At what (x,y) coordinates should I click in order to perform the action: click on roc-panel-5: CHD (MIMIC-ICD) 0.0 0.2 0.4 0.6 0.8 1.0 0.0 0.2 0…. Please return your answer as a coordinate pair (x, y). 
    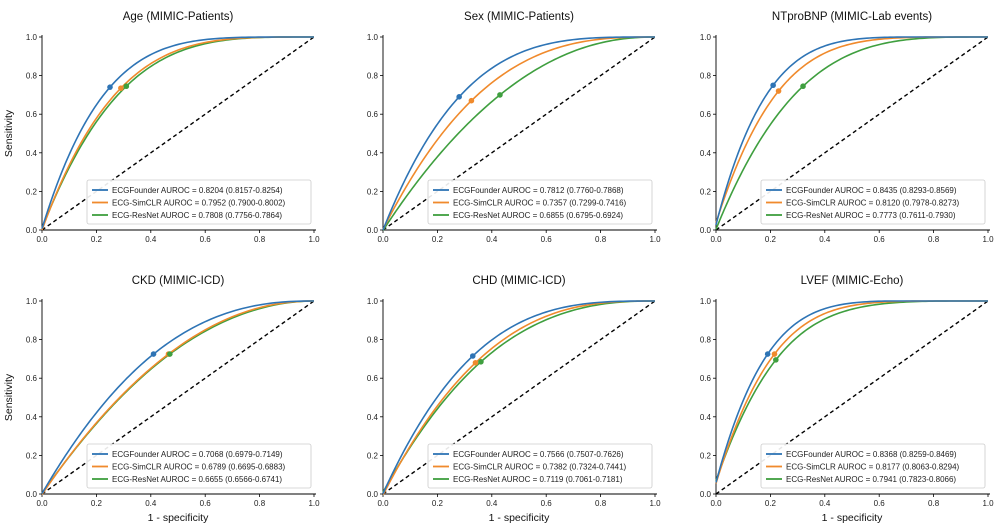
    Looking at the image, I should click on (514, 399).